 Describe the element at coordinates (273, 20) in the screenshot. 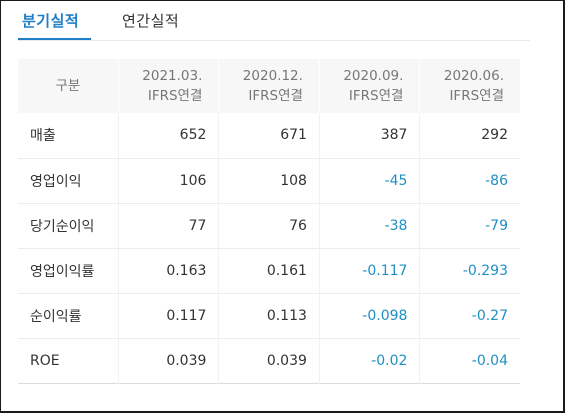

I see `tab-bar: 분기실적 연간실적` at that location.